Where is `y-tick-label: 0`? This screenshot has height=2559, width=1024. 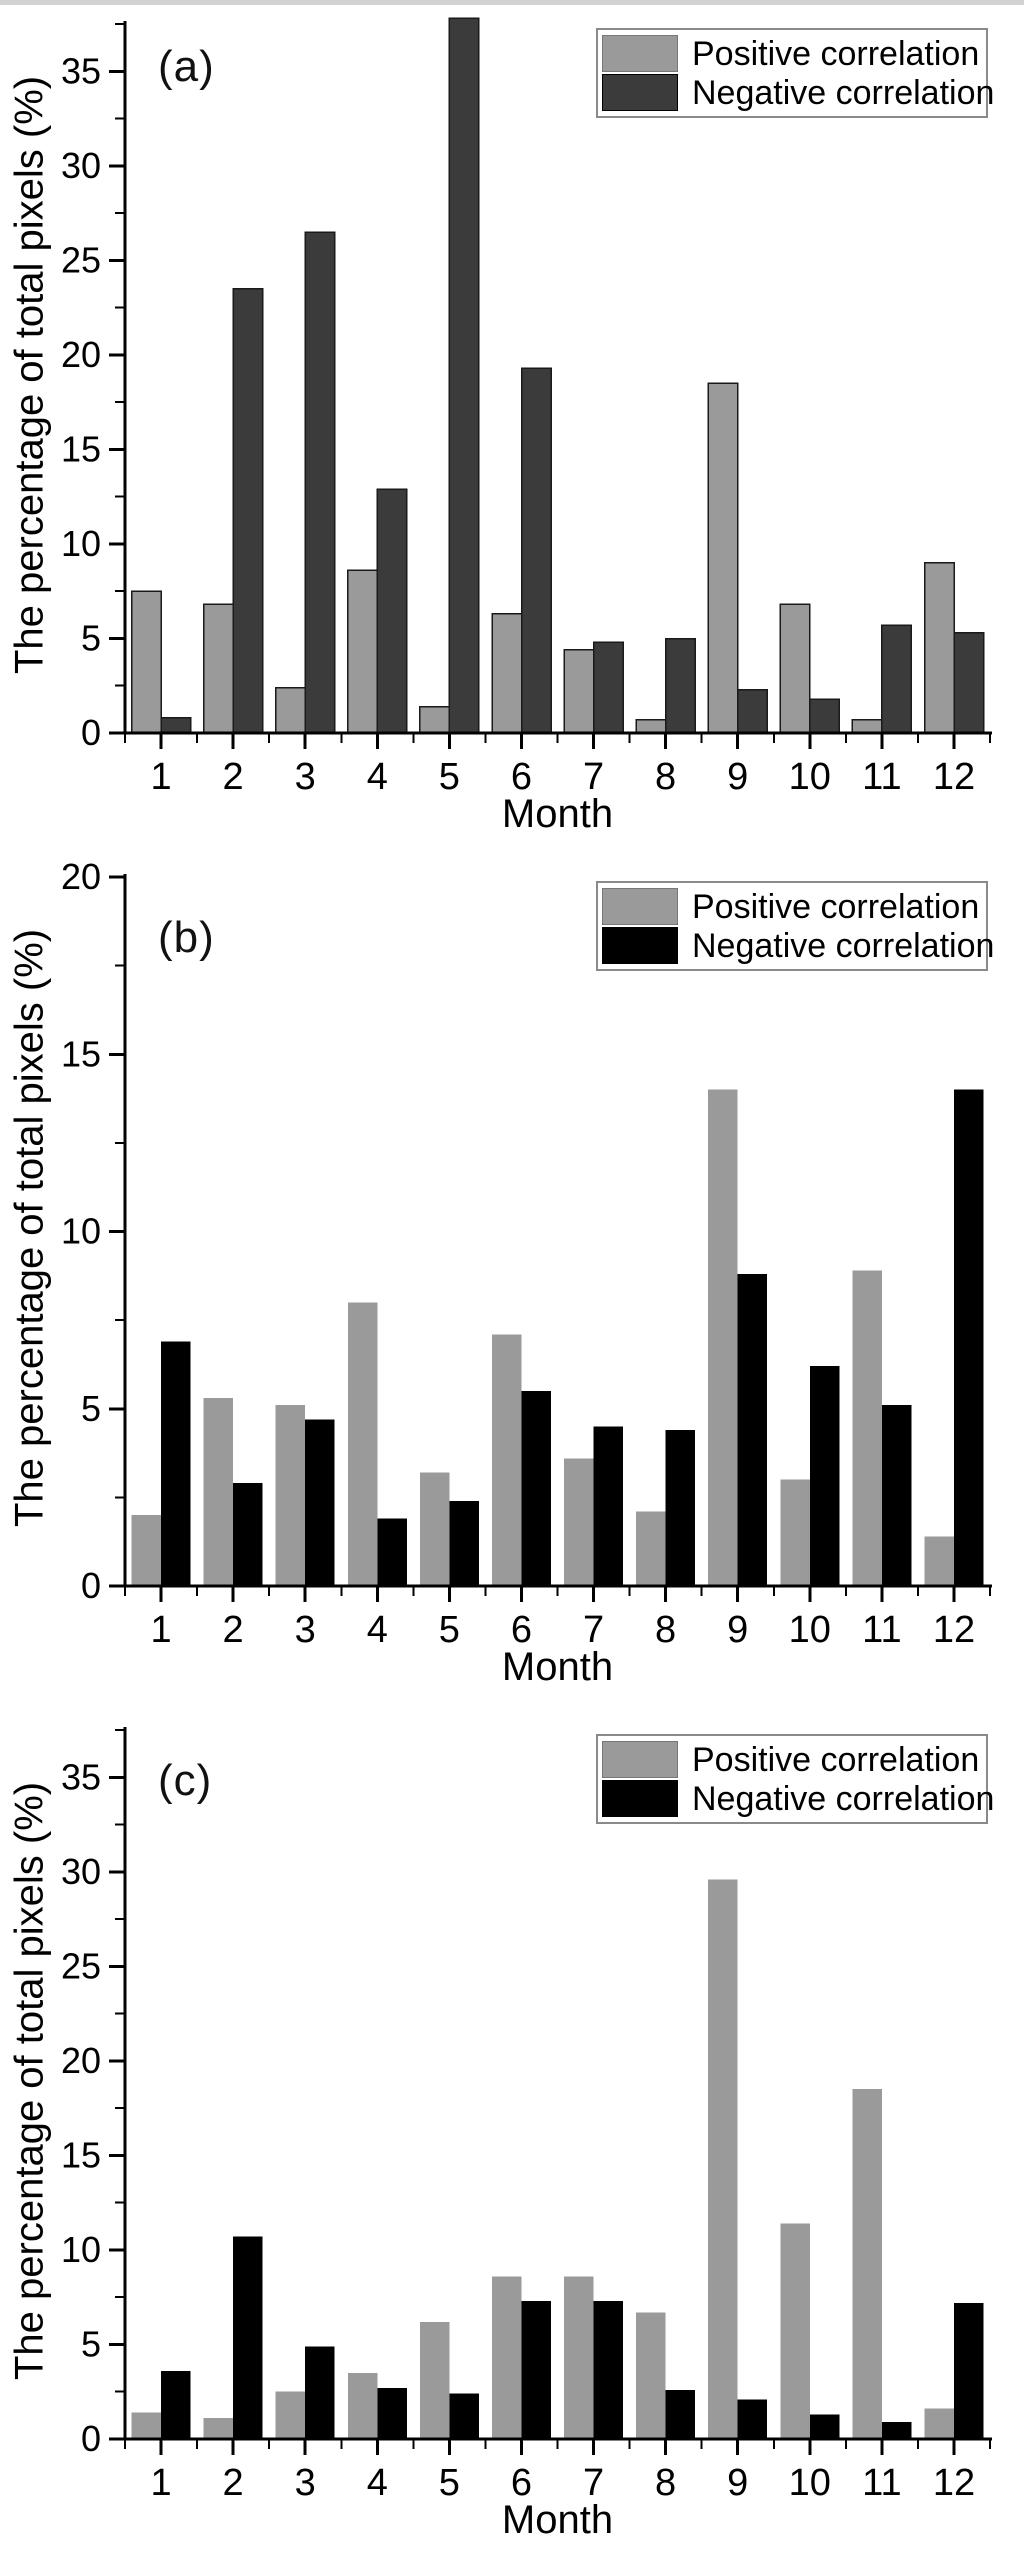
y-tick-label: 0 is located at coordinates (91, 732).